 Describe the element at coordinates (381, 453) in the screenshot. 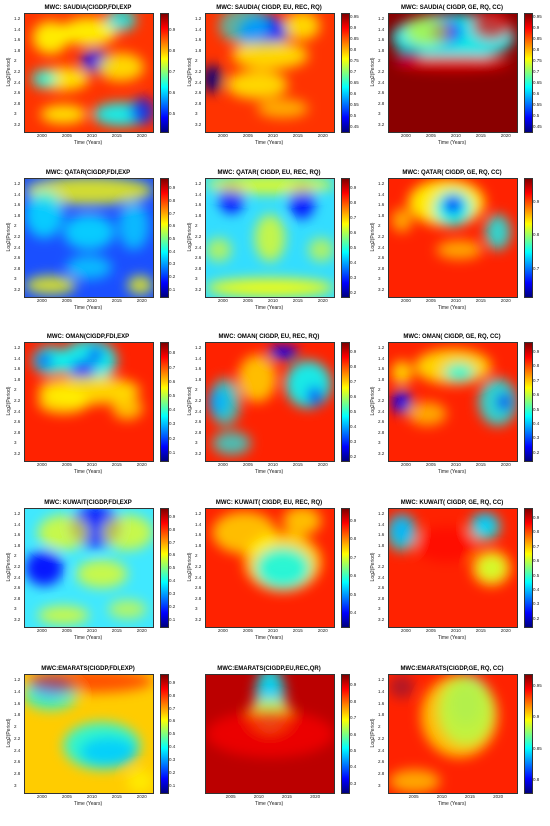

I see `y-tick-label: 3.2` at that location.